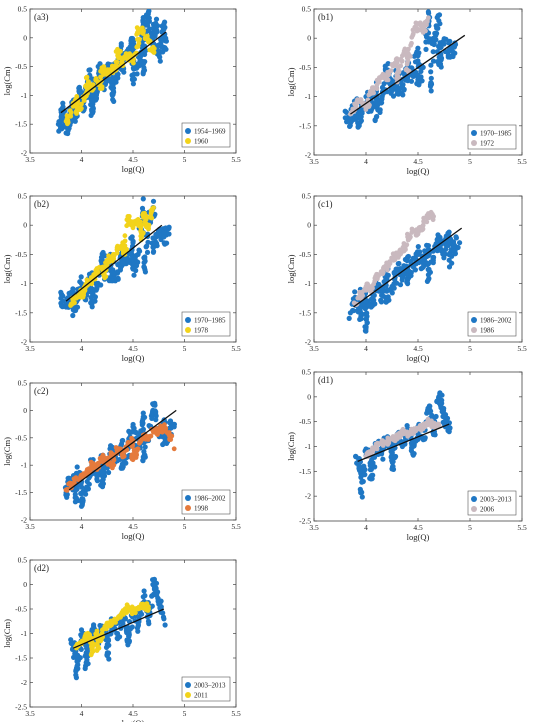  I want to click on x-tick-label: 5, so click(185, 348).